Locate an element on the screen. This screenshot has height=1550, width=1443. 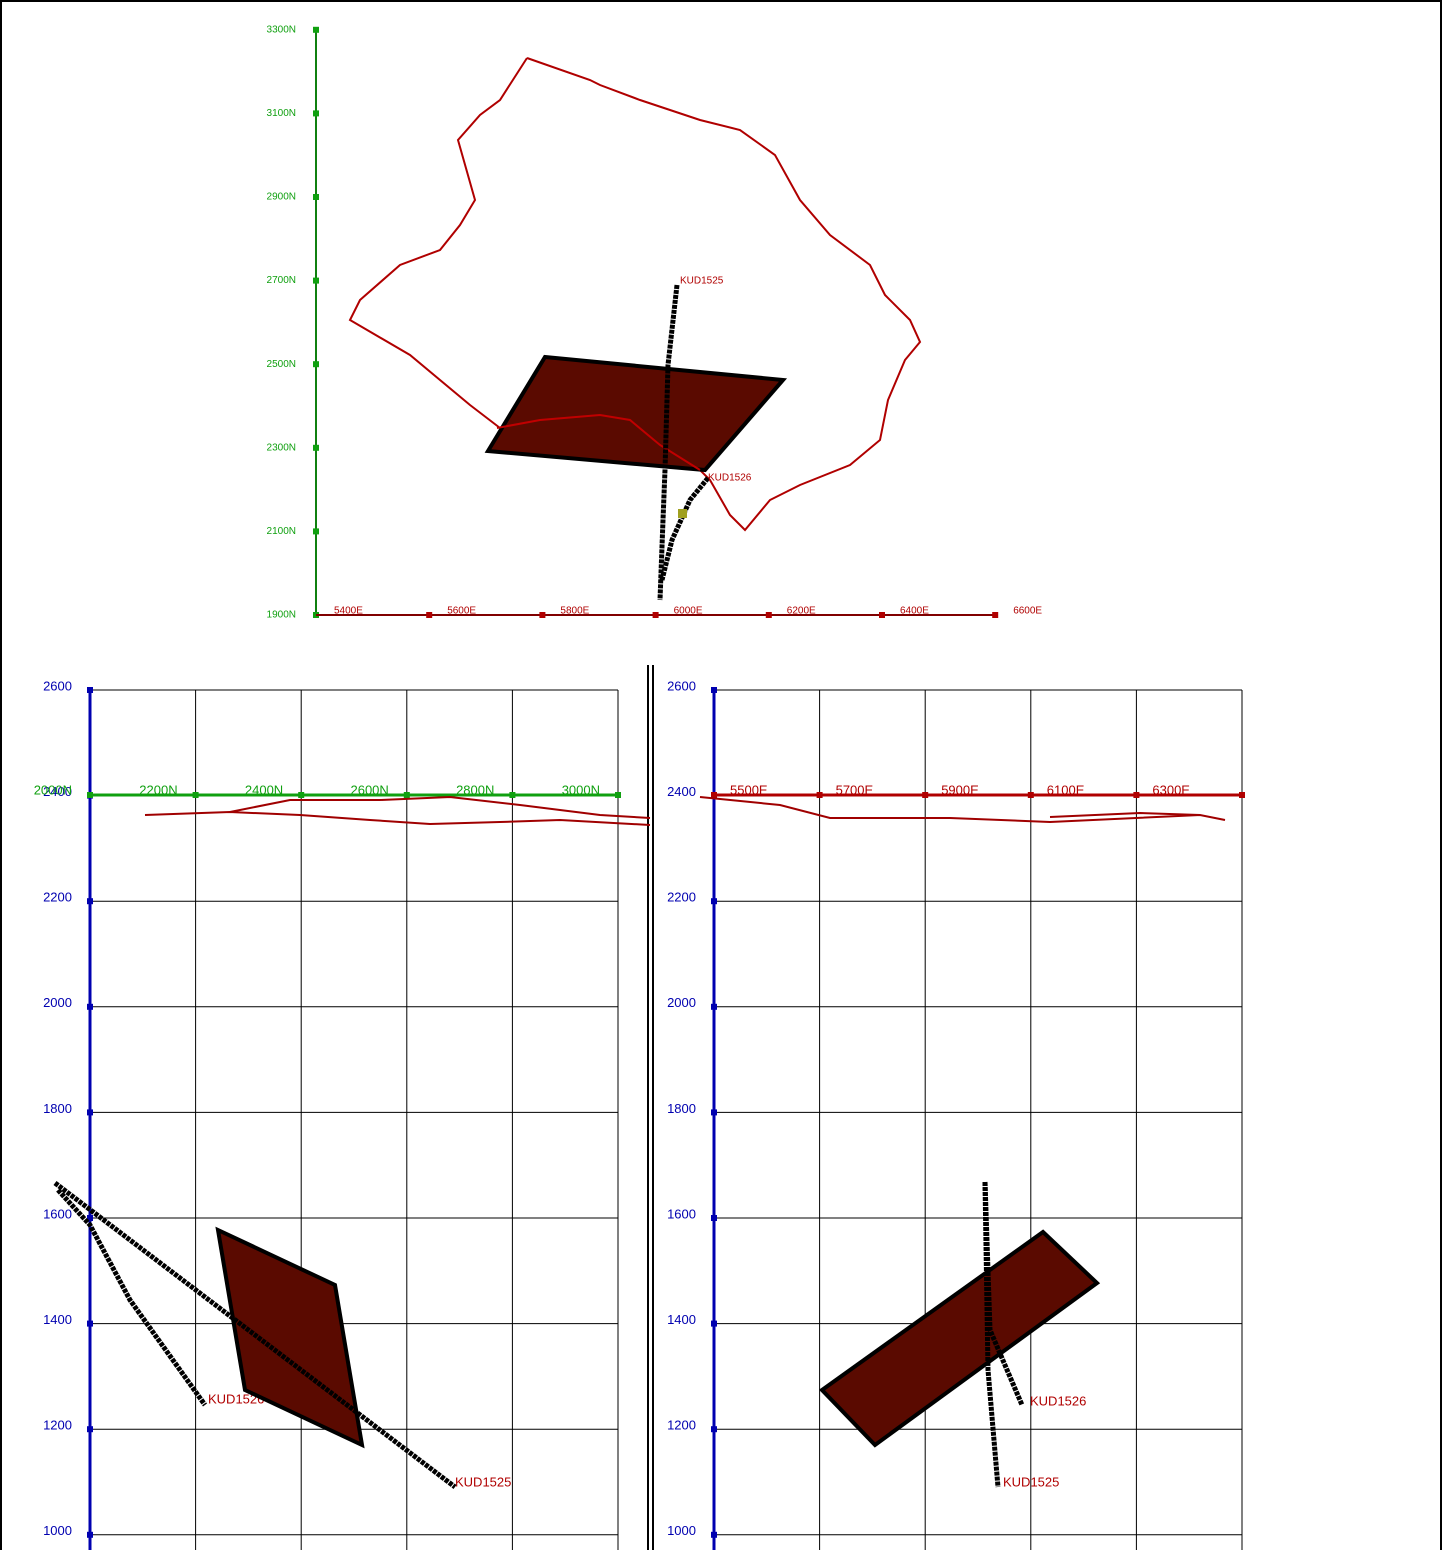
northing-label: 2500N is located at coordinates (281, 364).